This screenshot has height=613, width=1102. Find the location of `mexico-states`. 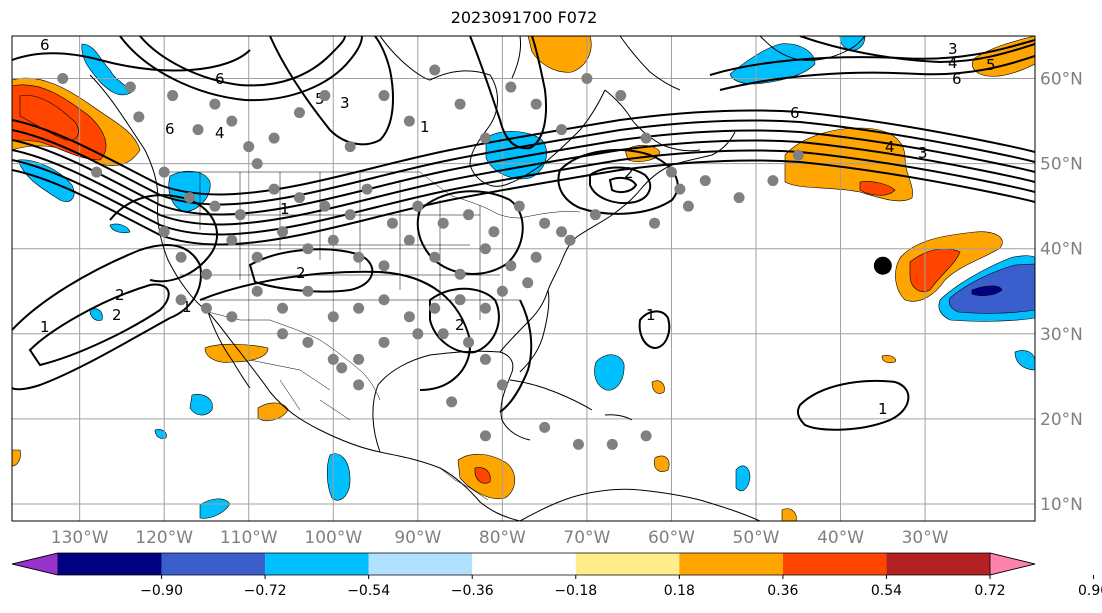

mexico-states is located at coordinates (300, 390).